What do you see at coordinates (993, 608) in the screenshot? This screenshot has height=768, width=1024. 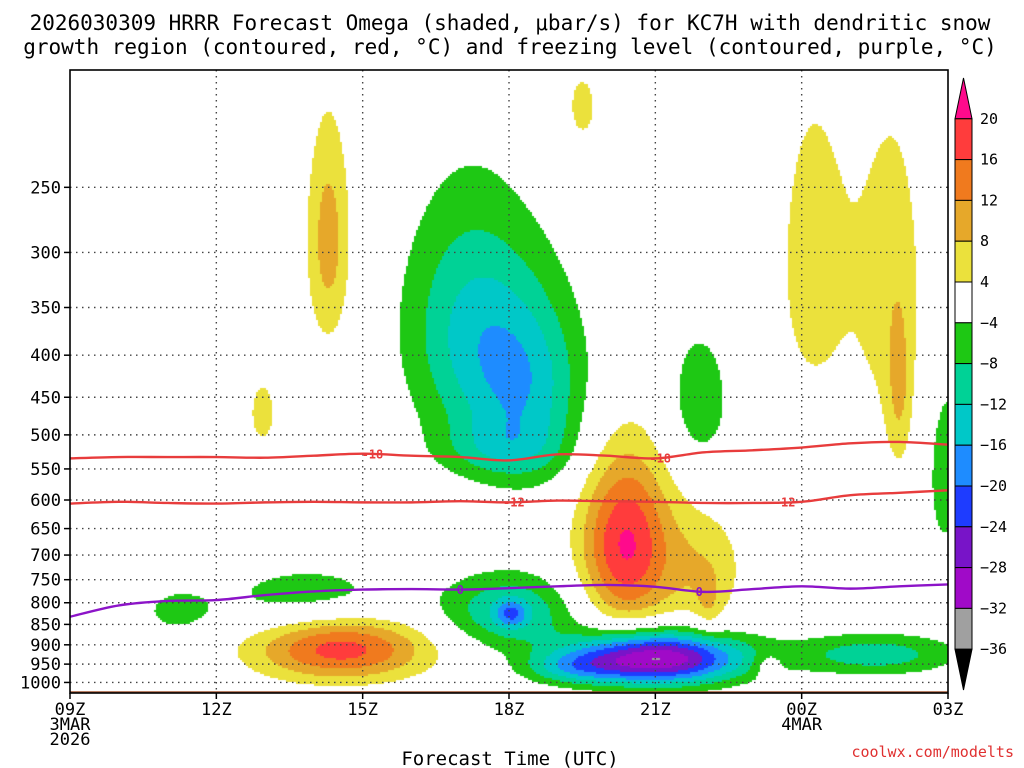 I see `colorbar-label: −32` at bounding box center [993, 608].